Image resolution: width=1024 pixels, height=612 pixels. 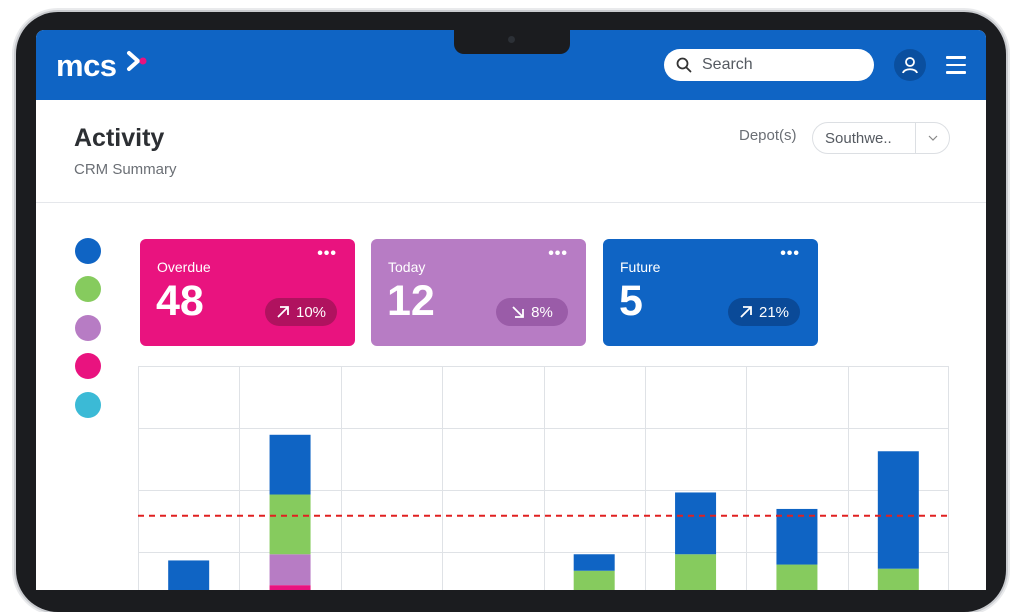 What do you see at coordinates (407, 267) in the screenshot?
I see `card-label: Today` at bounding box center [407, 267].